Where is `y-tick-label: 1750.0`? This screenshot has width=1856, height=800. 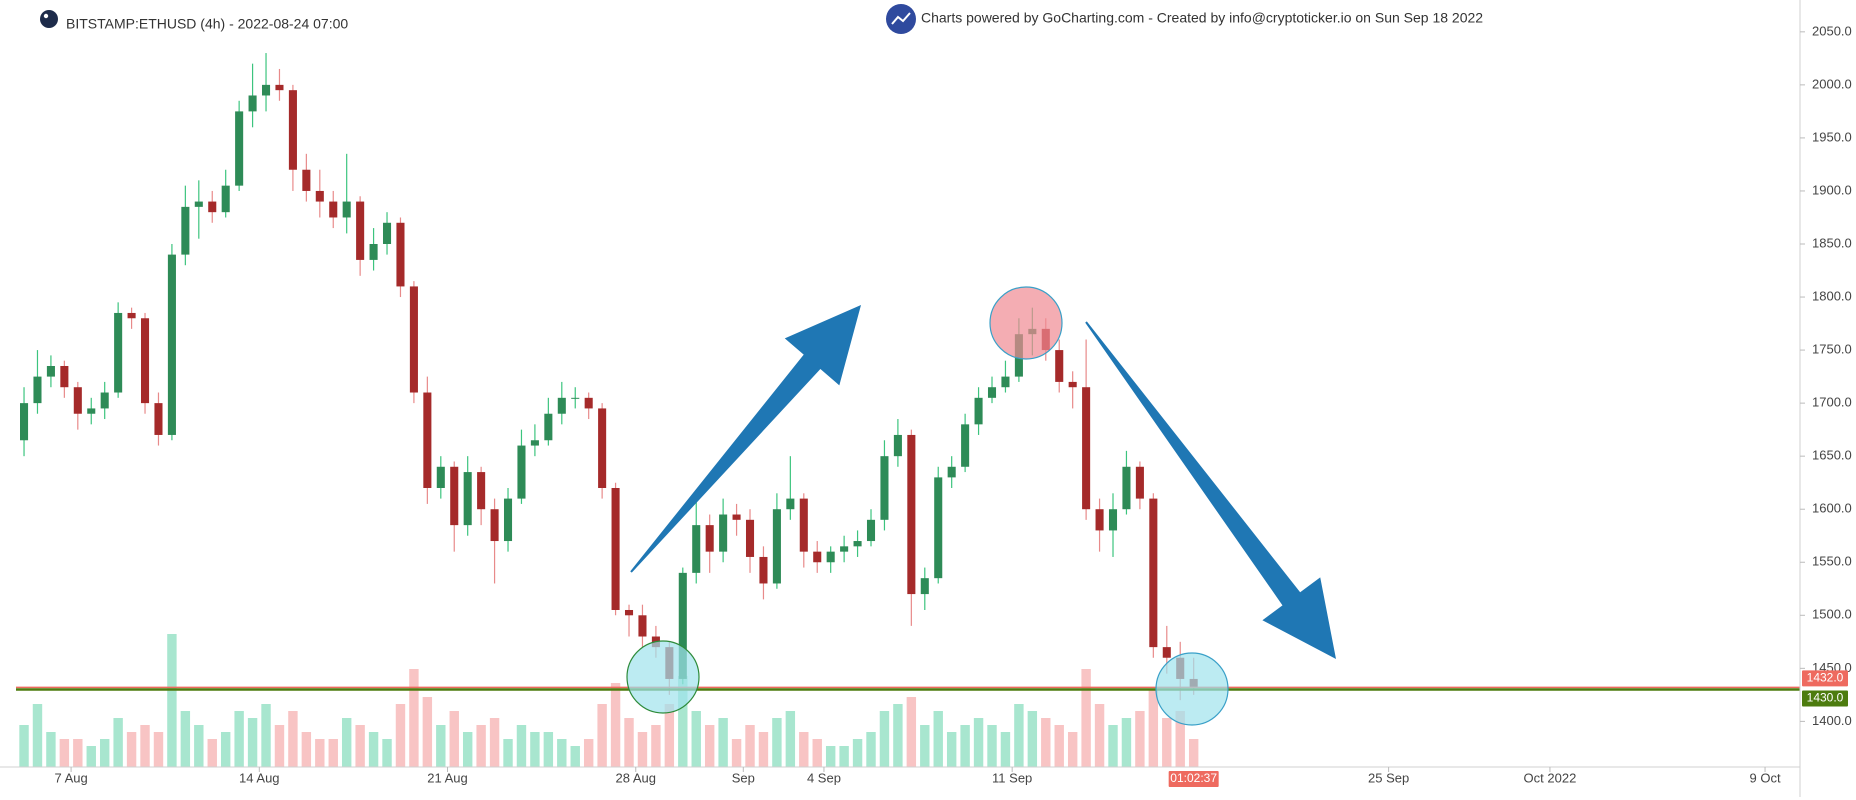 y-tick-label: 1750.0 is located at coordinates (1832, 349).